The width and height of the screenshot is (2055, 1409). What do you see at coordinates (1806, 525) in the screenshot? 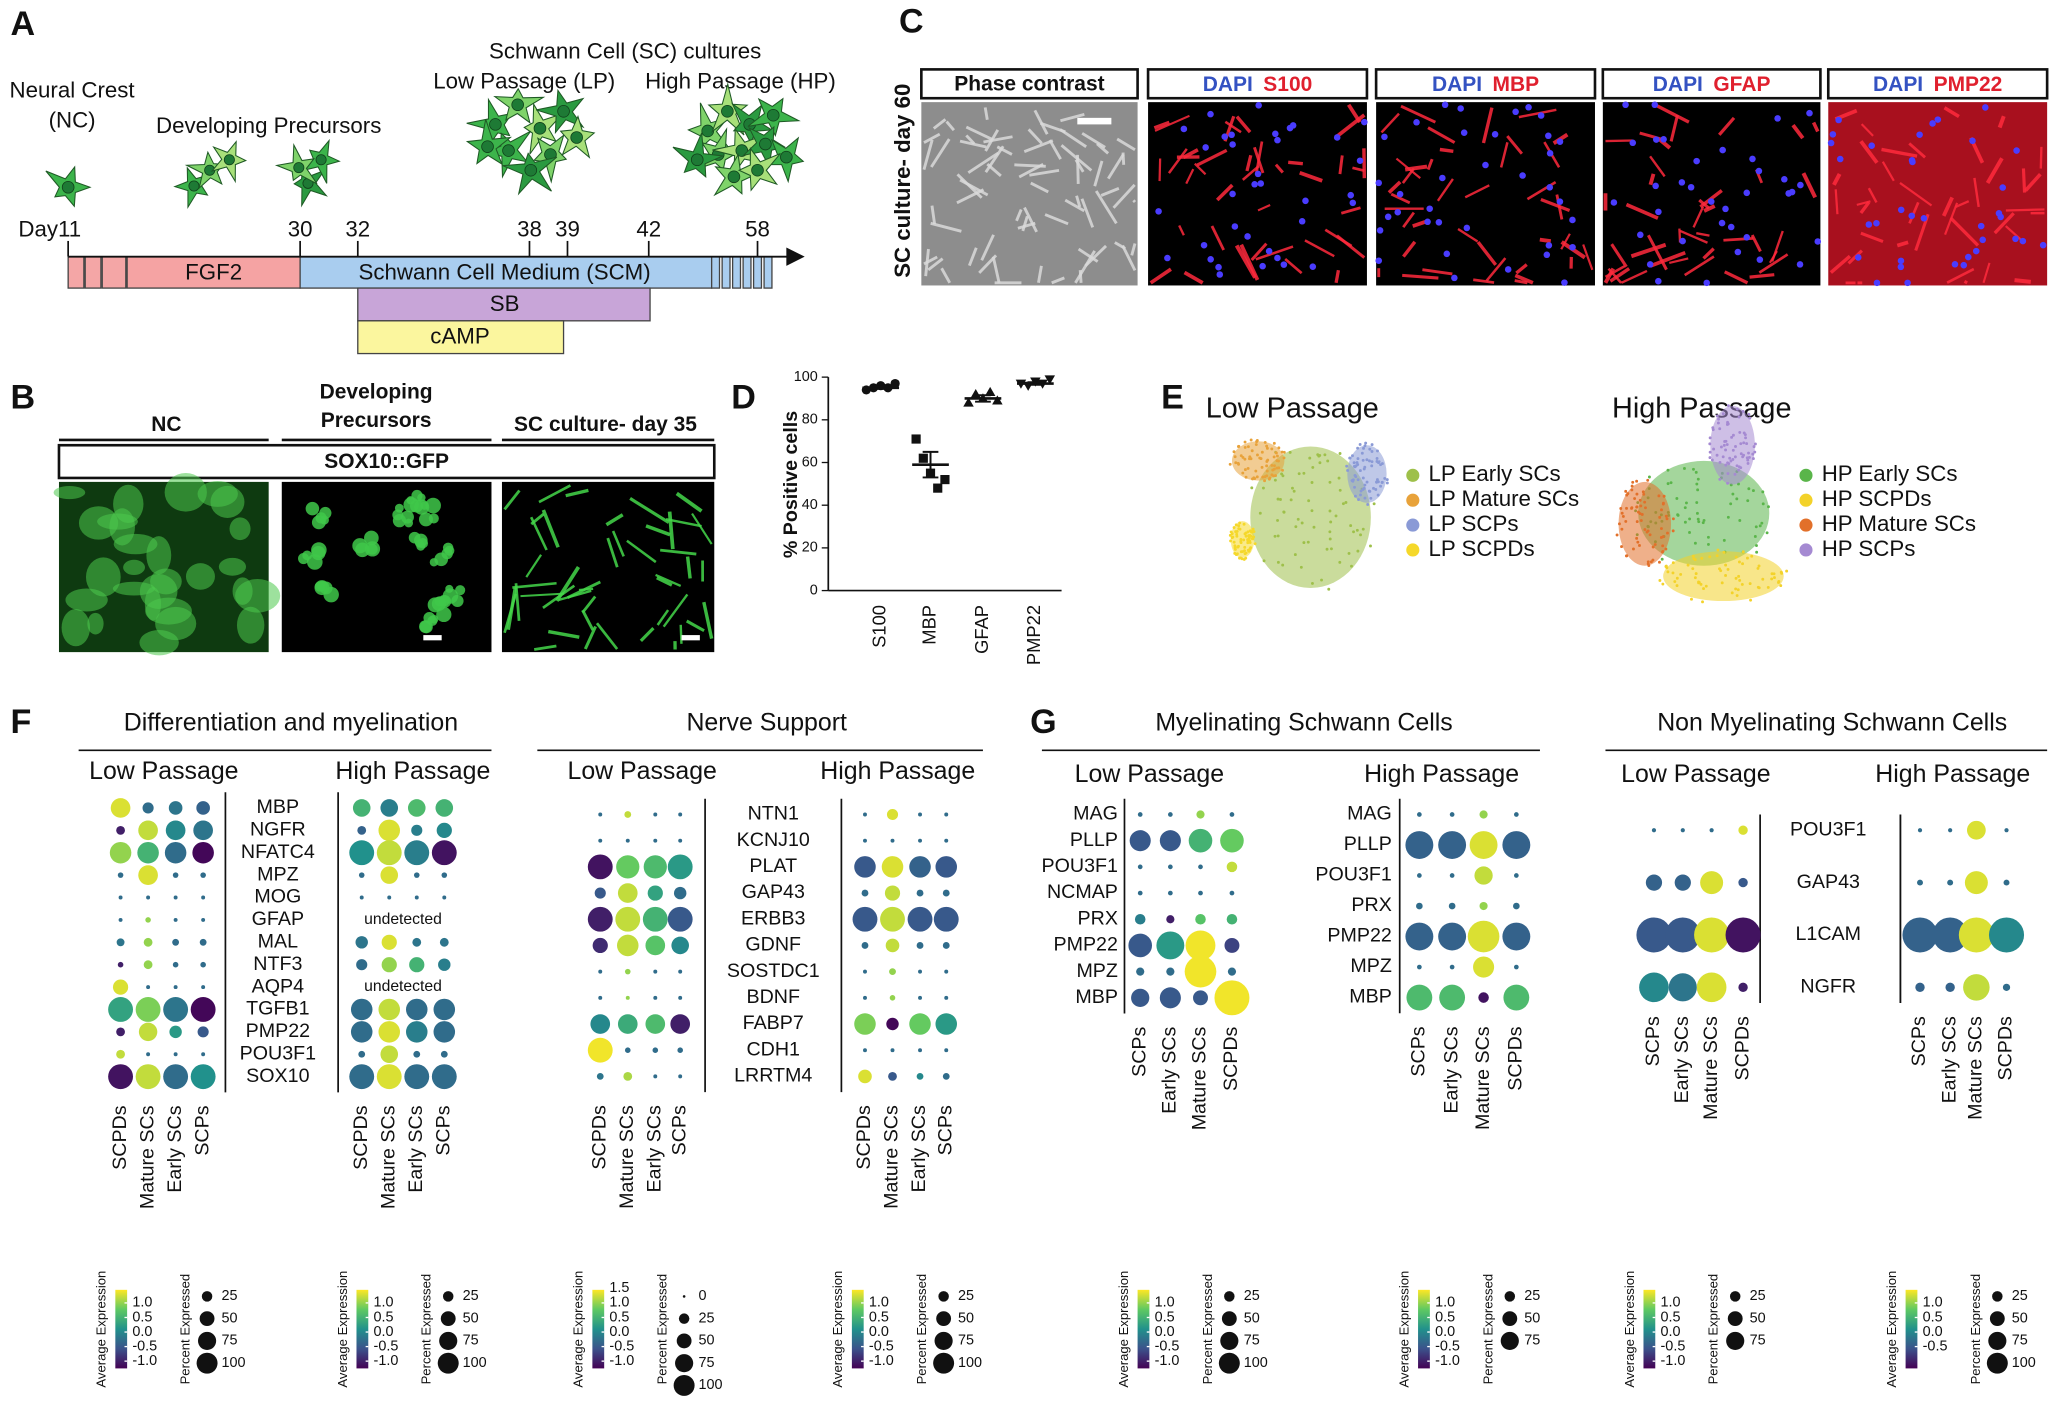
I see `legend-swatch` at bounding box center [1806, 525].